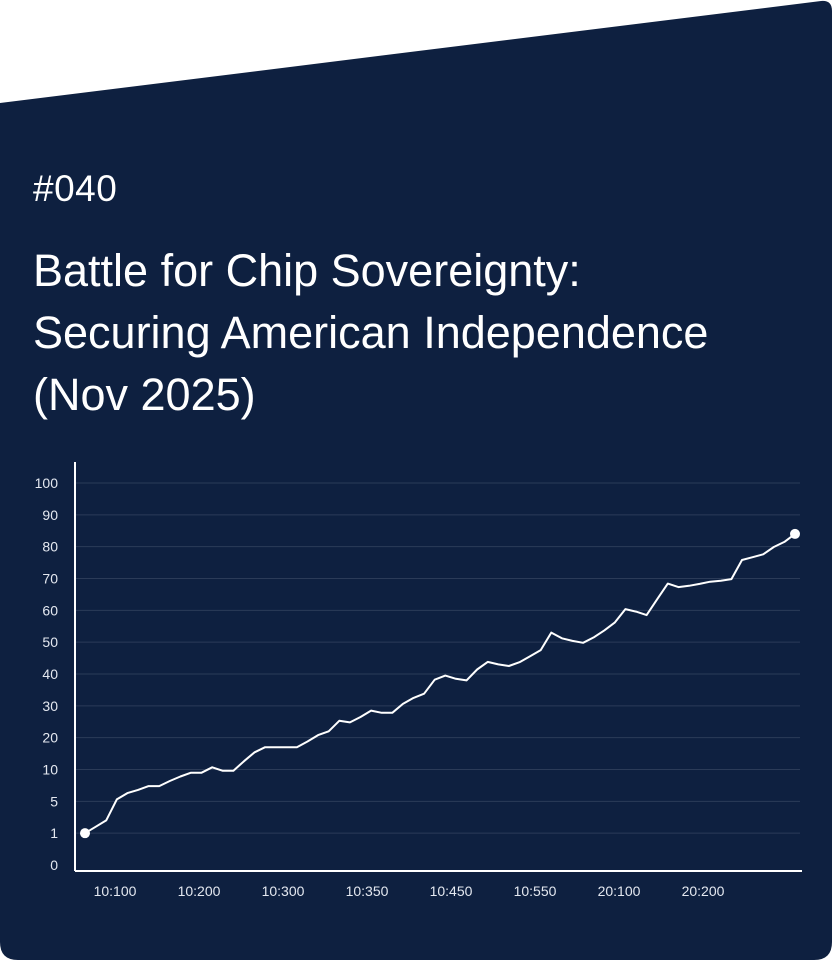 This screenshot has height=960, width=832. I want to click on x-tick-label: 10:100, so click(115, 891).